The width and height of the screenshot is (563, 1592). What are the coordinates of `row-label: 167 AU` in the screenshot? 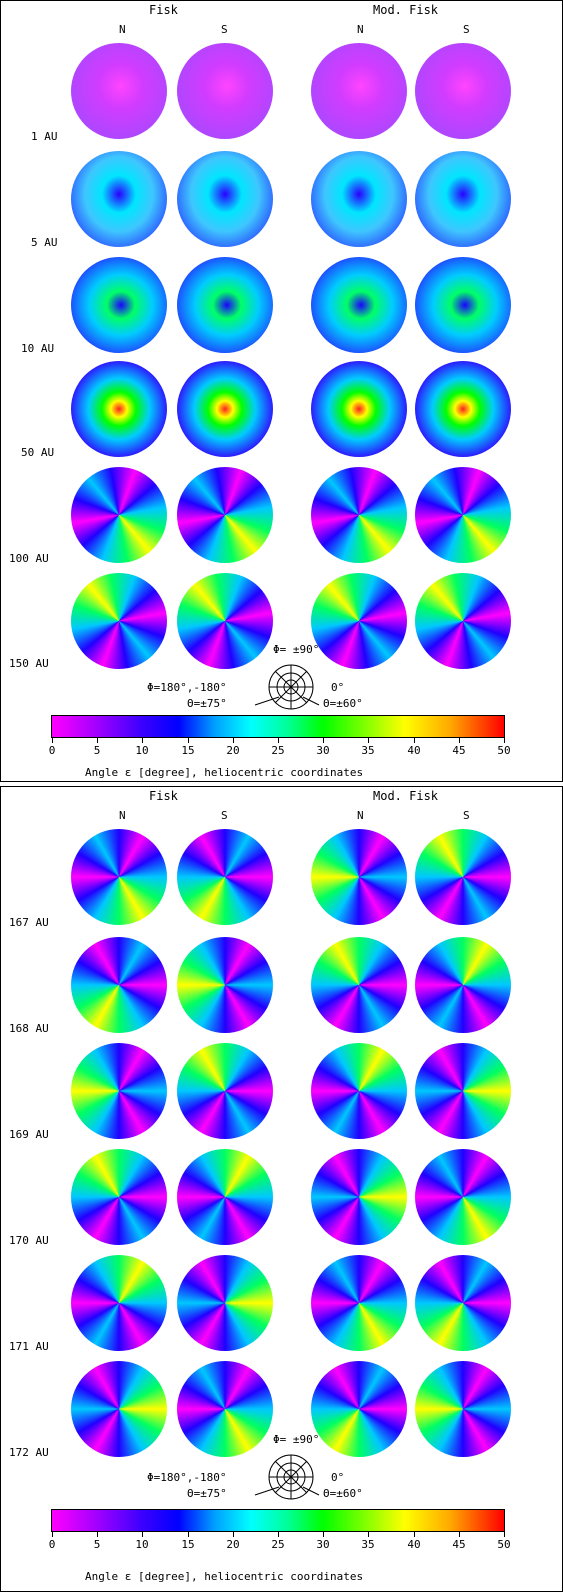 It's located at (29, 922).